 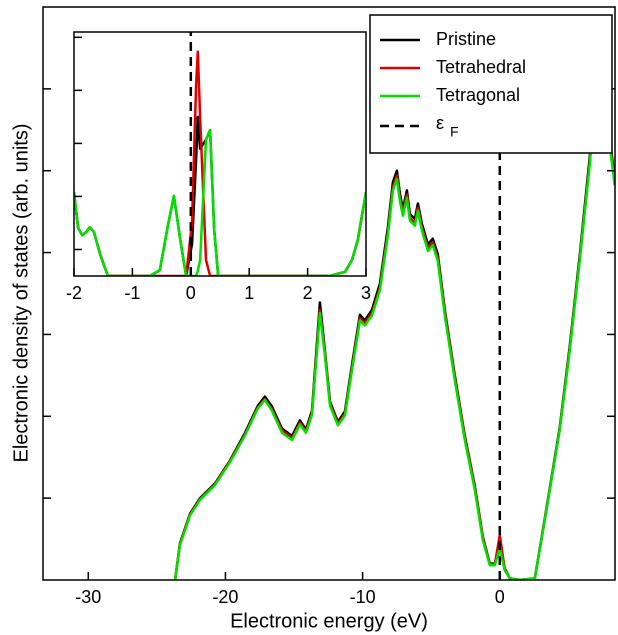 What do you see at coordinates (74, 293) in the screenshot?
I see `x-tick-label: -2` at bounding box center [74, 293].